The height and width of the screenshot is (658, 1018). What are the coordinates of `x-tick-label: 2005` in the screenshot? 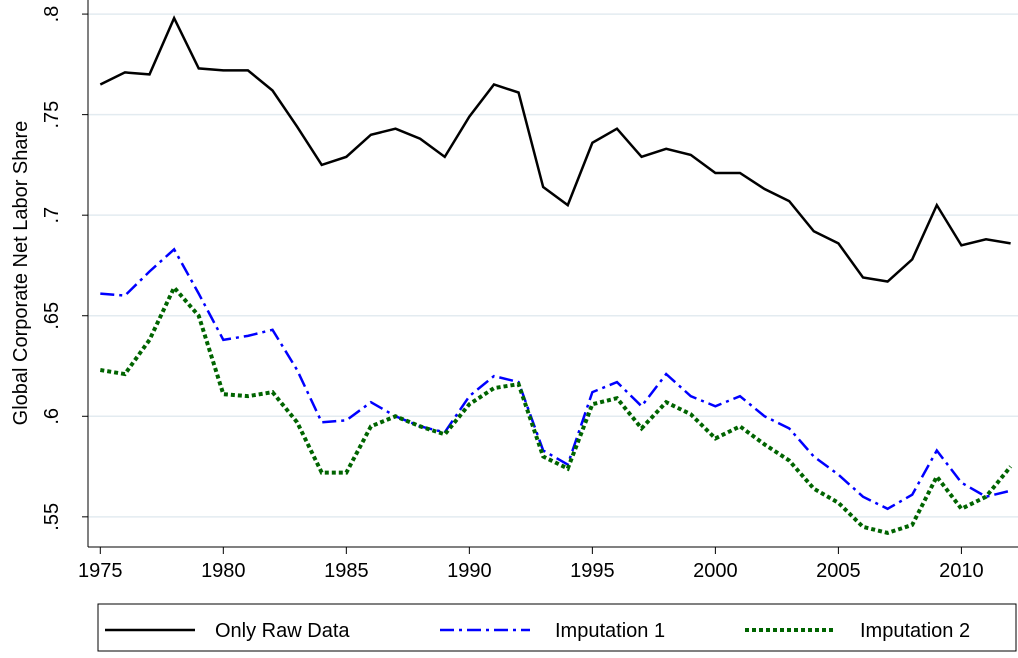 It's located at (838, 571).